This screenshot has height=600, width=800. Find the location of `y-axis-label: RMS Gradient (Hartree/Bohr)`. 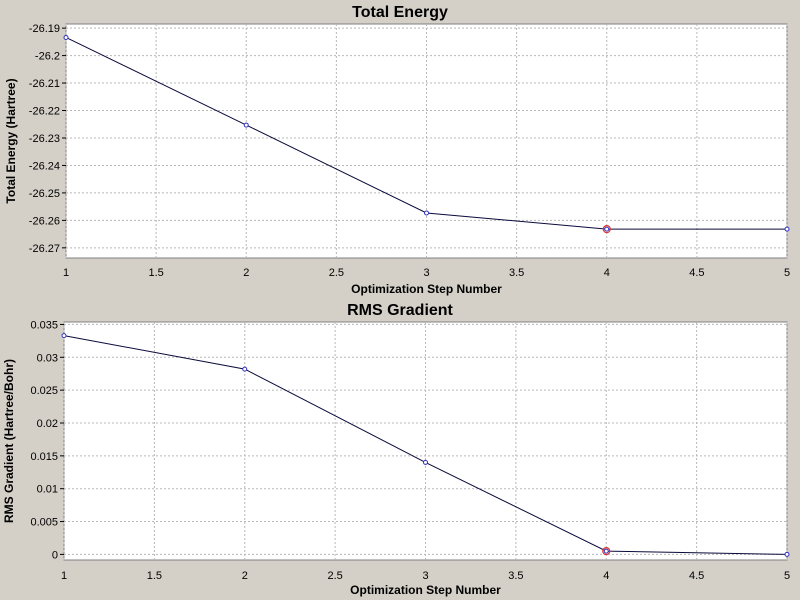

y-axis-label: RMS Gradient (Hartree/Bohr) is located at coordinates (9, 441).